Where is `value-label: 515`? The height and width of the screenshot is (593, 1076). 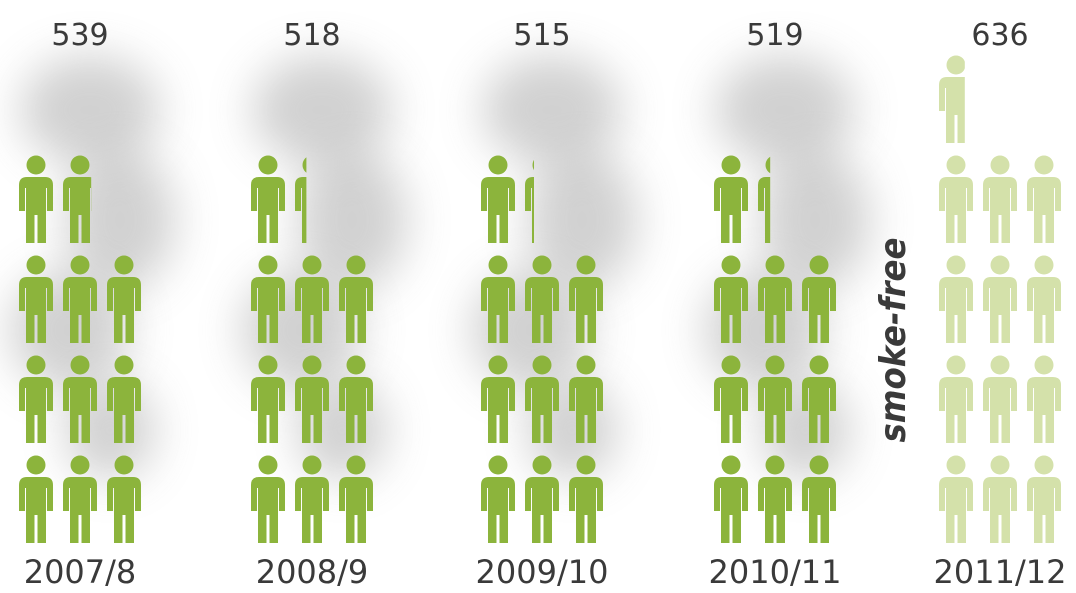 value-label: 515 is located at coordinates (541, 35).